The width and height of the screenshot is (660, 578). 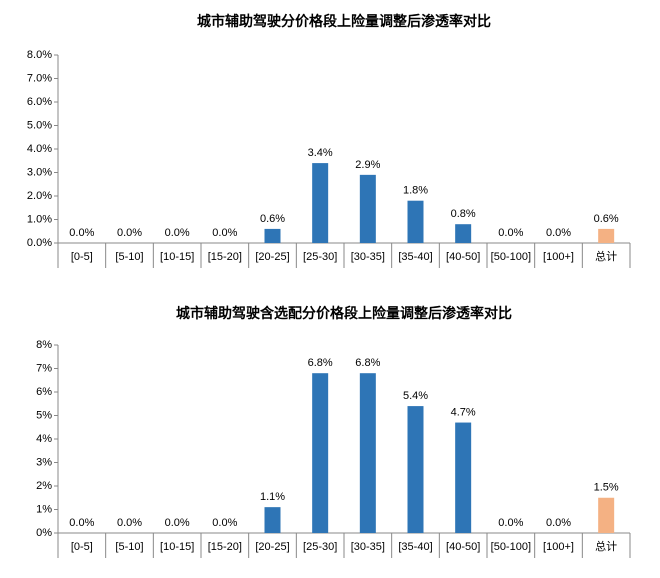 I want to click on data-label: 5.4%, so click(x=415, y=396).